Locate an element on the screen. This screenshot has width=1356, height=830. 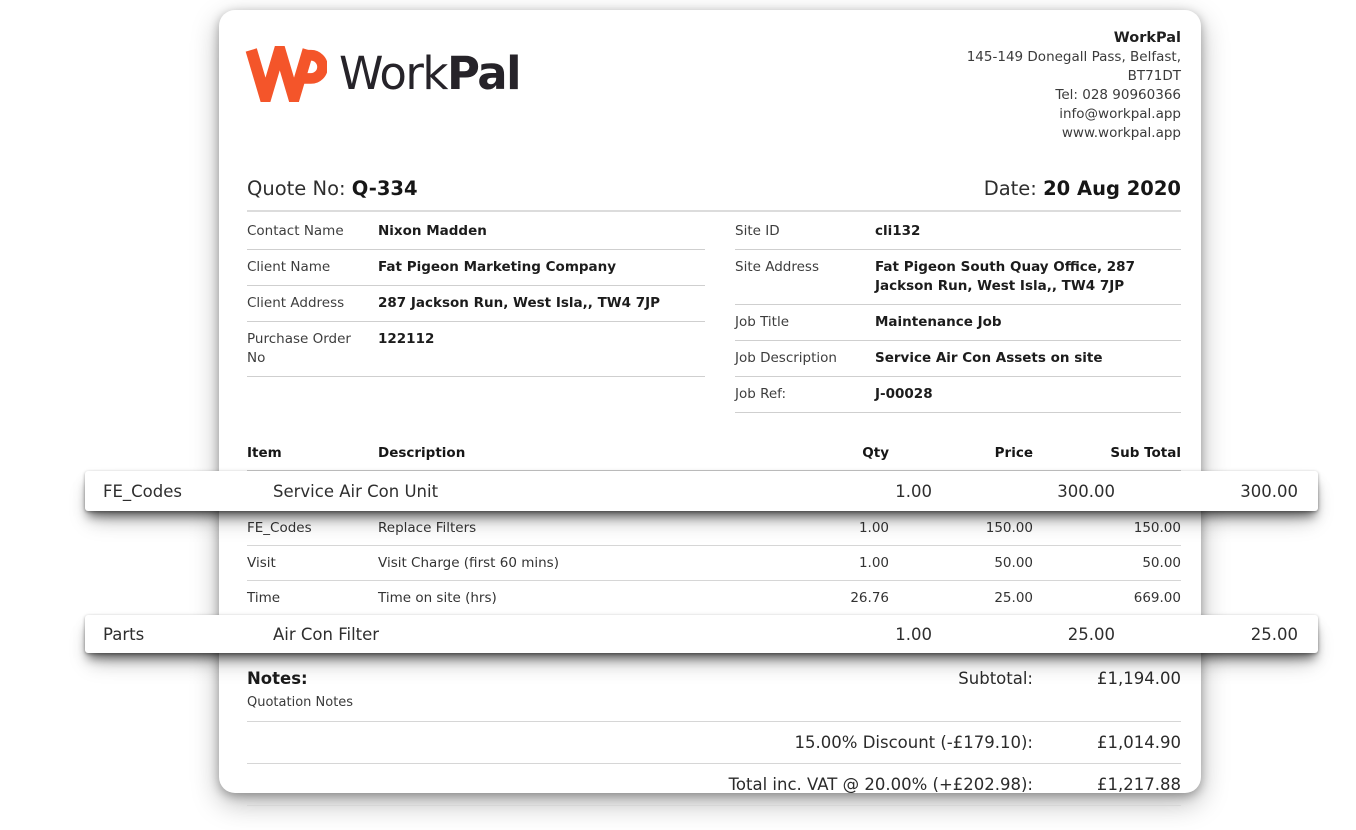
info-value: cli132 is located at coordinates (898, 231).